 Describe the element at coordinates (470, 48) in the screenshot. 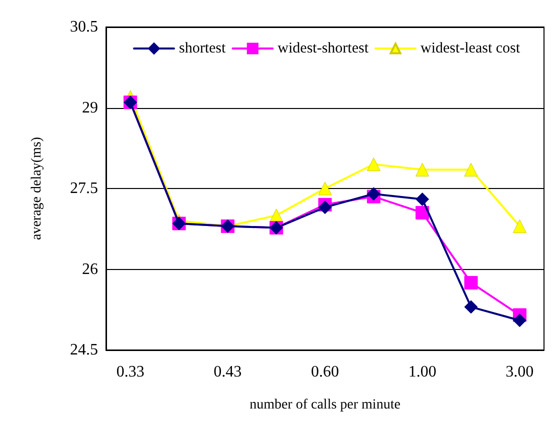

I see `legend-label: widest-least cost` at that location.